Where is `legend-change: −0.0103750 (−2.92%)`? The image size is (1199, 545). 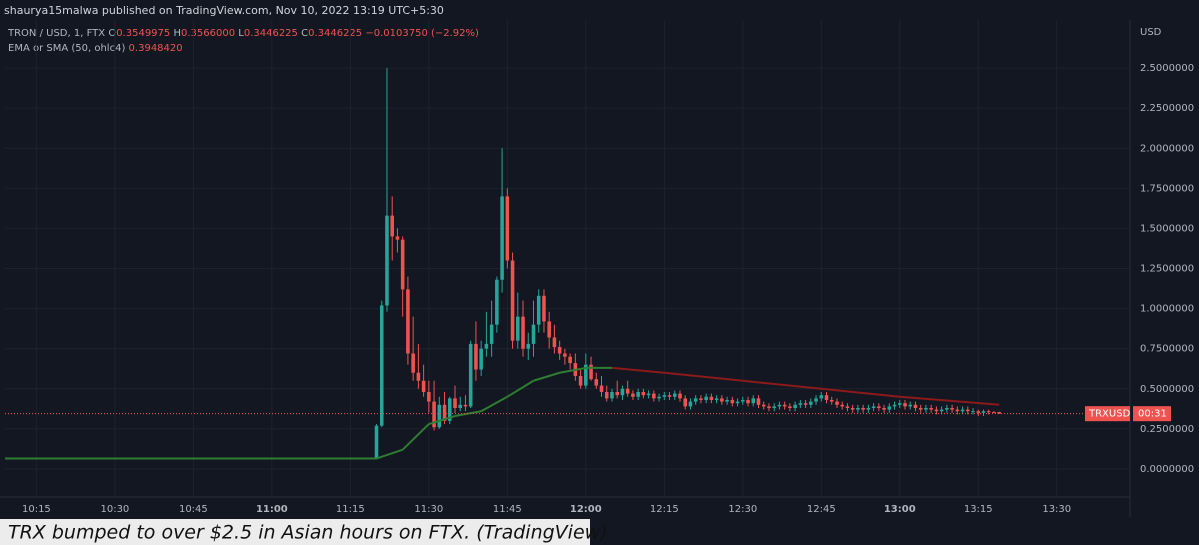
legend-change: −0.0103750 (−2.92%) is located at coordinates (422, 33).